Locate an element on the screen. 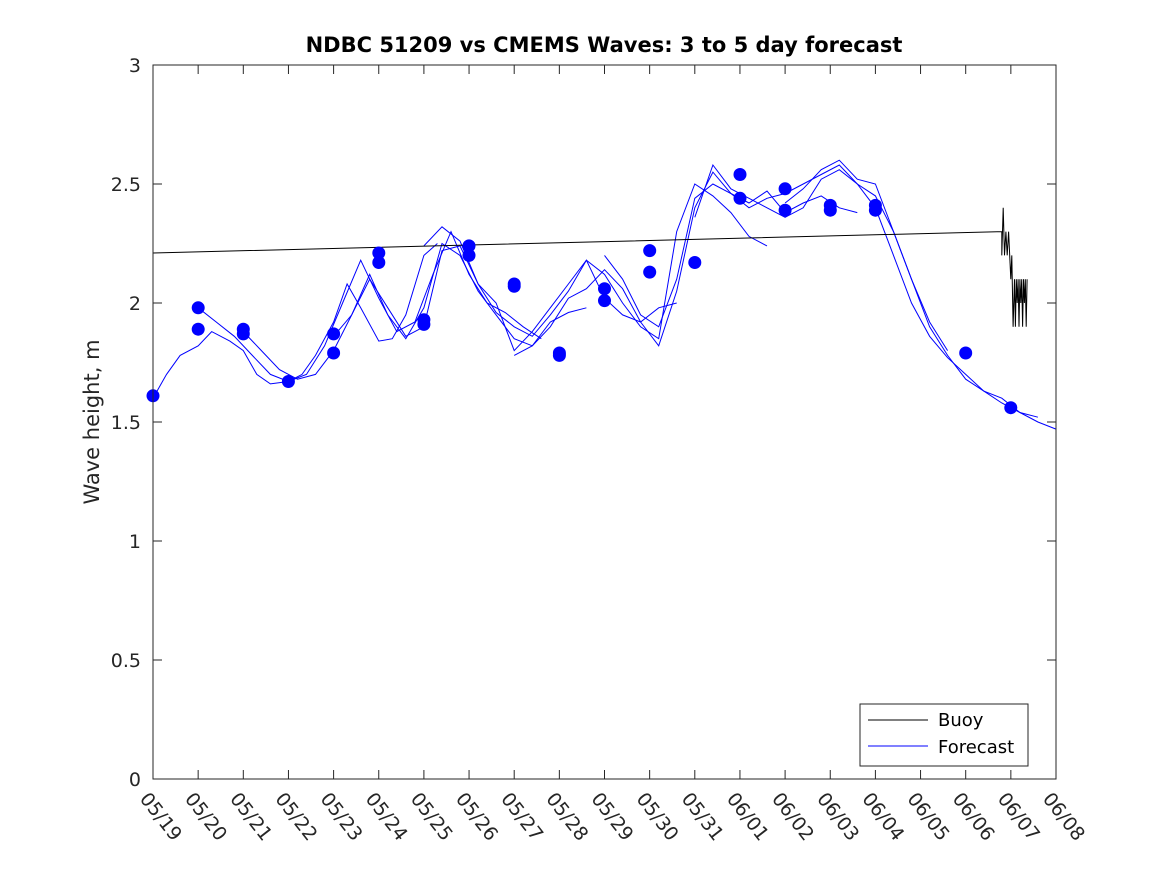 This screenshot has width=1167, height=875. y-tick-label: 1.5 is located at coordinates (126, 423).